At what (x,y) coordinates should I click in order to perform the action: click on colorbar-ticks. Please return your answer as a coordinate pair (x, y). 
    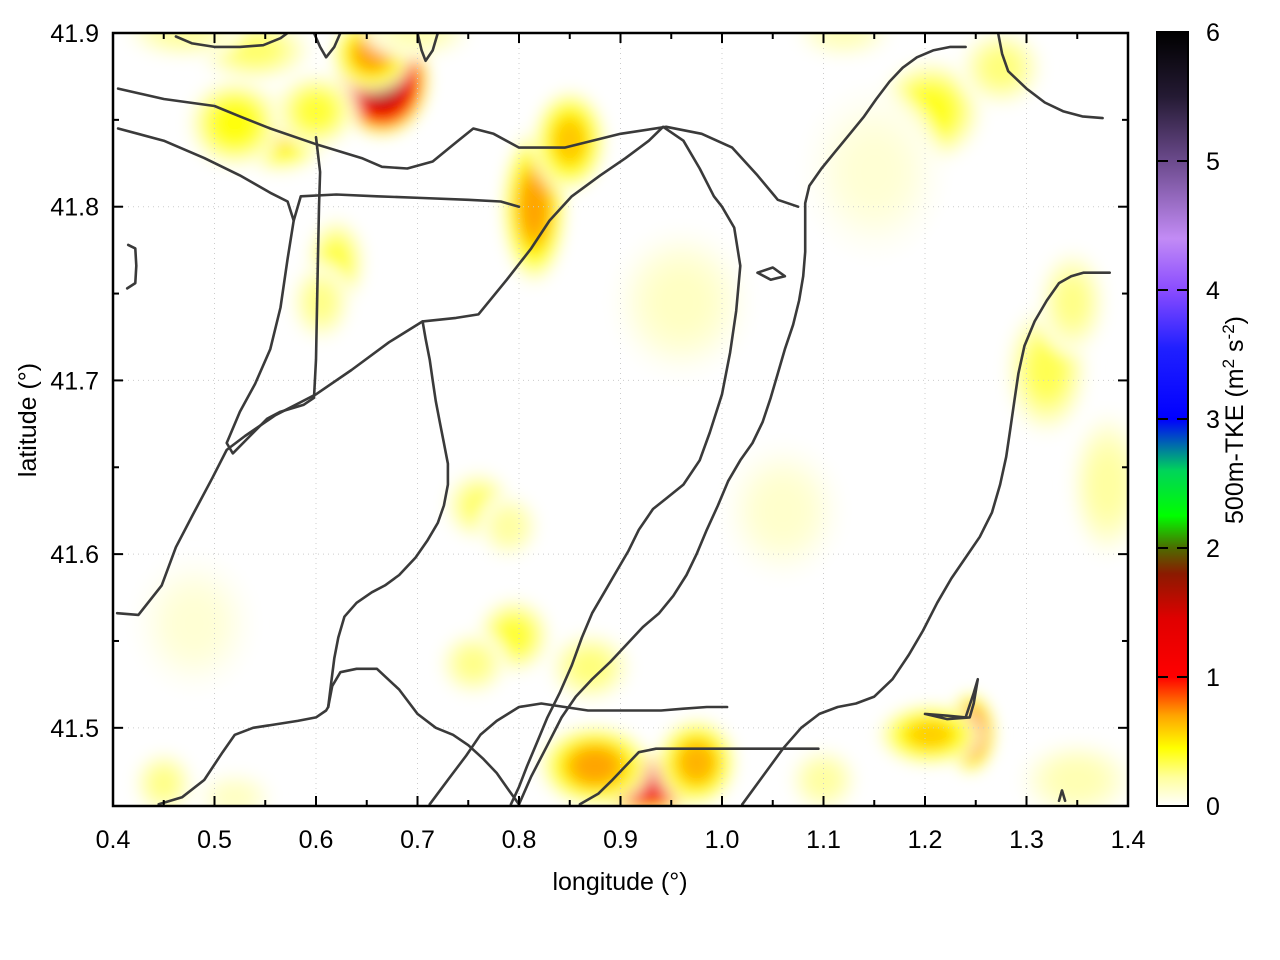
    Looking at the image, I should click on (1172, 419).